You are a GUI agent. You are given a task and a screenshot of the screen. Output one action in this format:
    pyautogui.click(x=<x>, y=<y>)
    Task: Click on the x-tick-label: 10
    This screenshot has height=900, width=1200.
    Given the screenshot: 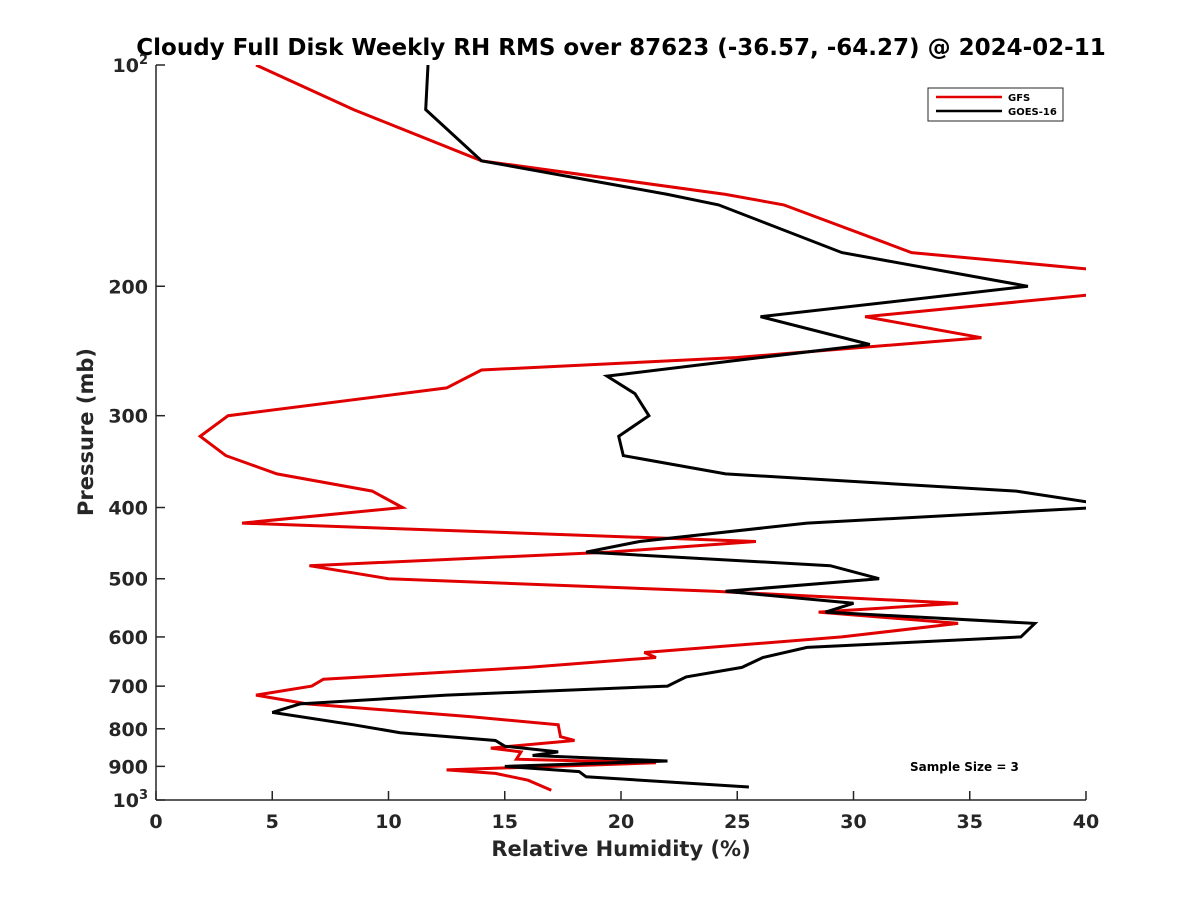 What is the action you would take?
    pyautogui.click(x=388, y=822)
    